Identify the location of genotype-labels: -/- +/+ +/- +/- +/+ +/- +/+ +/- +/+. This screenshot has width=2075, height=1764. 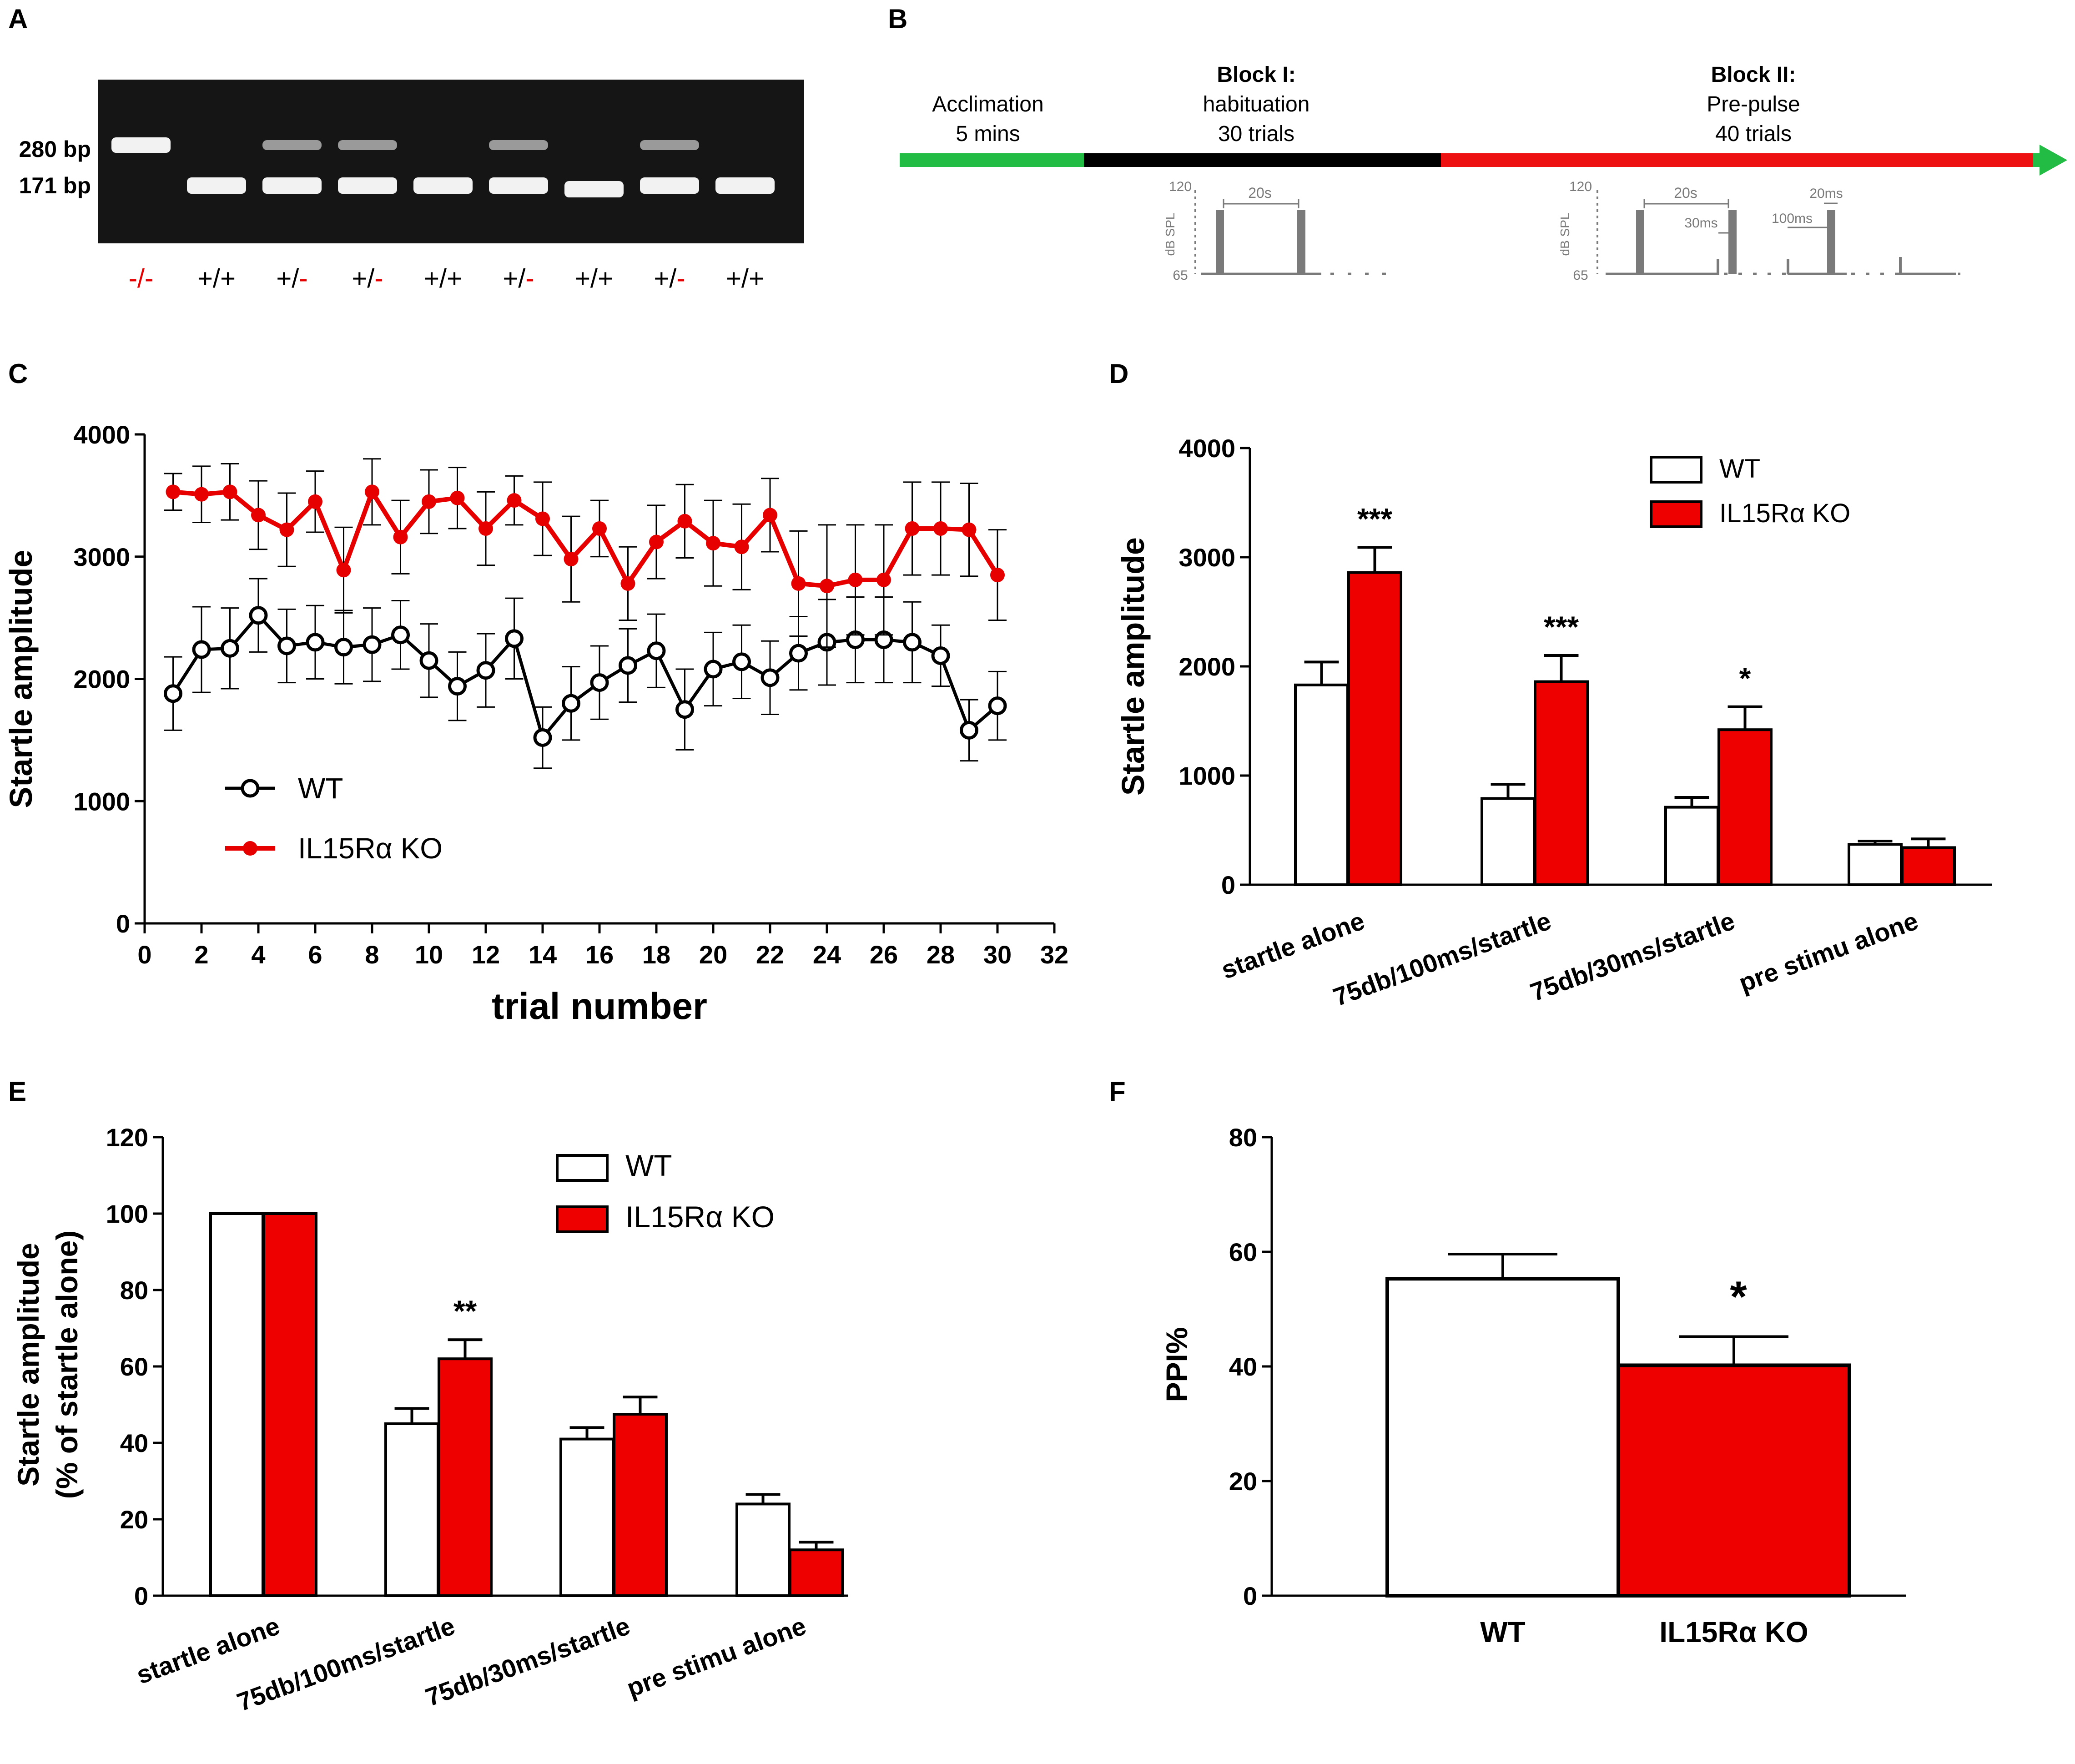
(446, 278).